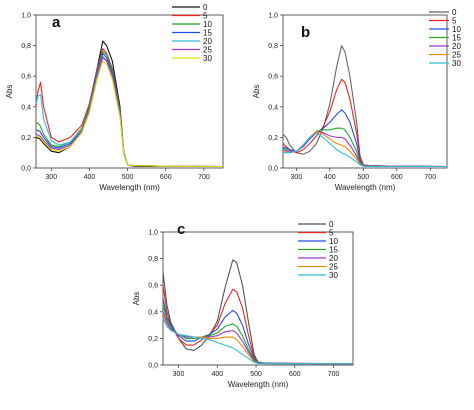  I want to click on panel-letter: c, so click(181, 229).